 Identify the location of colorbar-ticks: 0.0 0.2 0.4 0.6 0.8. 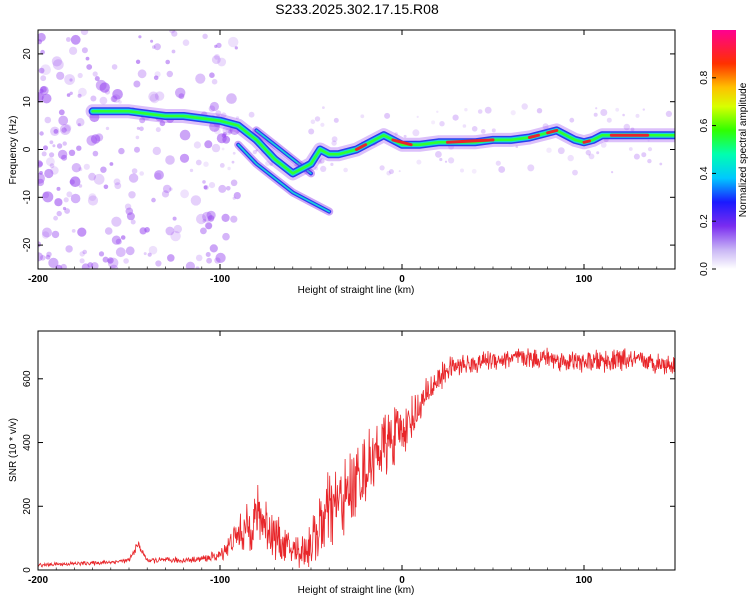
(707, 173).